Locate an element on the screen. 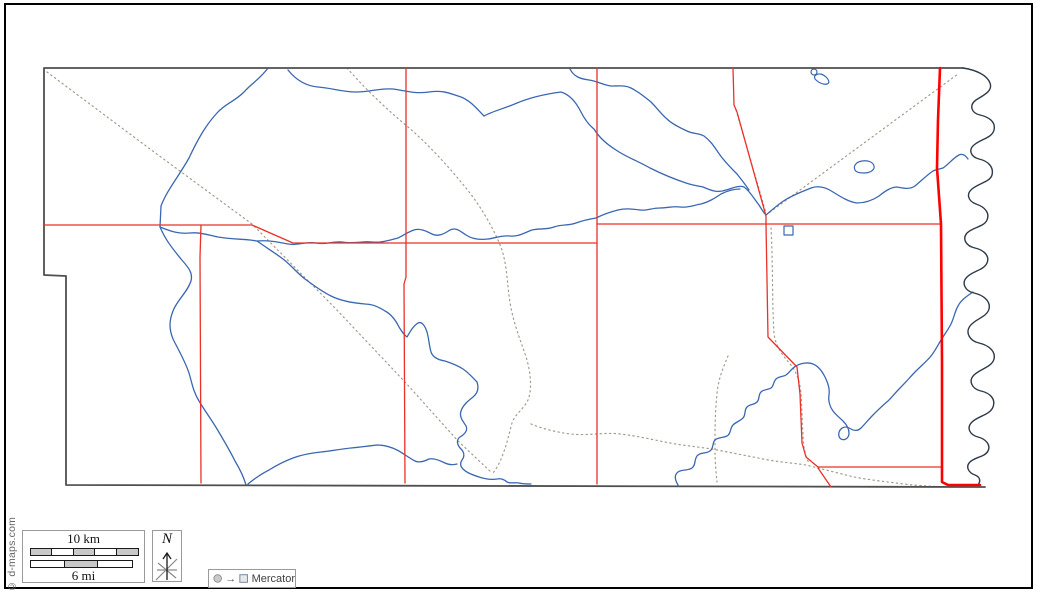 The image size is (1040, 597). scale-km-label: 10 km is located at coordinates (83, 538).